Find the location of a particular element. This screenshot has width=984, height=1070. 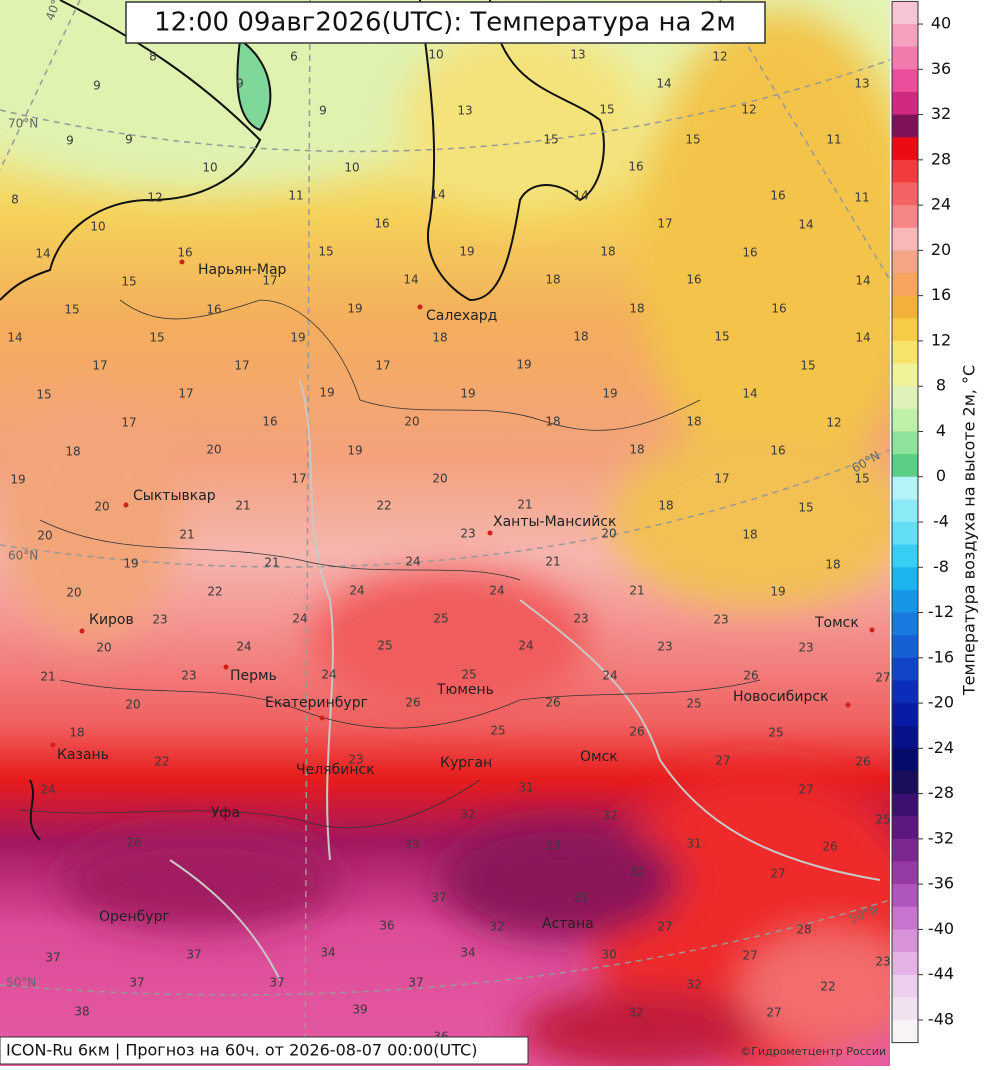

title-box is located at coordinates (445, 22).